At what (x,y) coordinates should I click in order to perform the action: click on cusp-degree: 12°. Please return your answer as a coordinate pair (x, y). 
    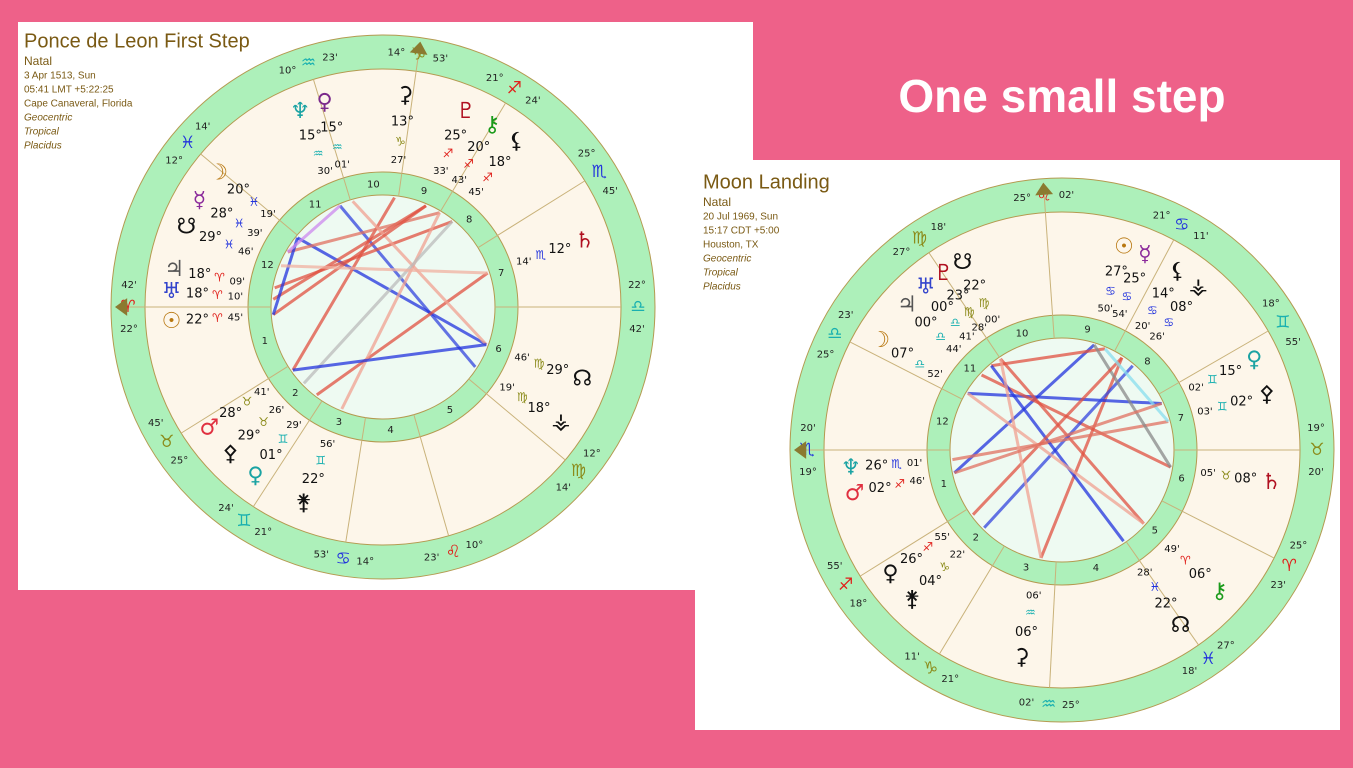
    Looking at the image, I should click on (174, 161).